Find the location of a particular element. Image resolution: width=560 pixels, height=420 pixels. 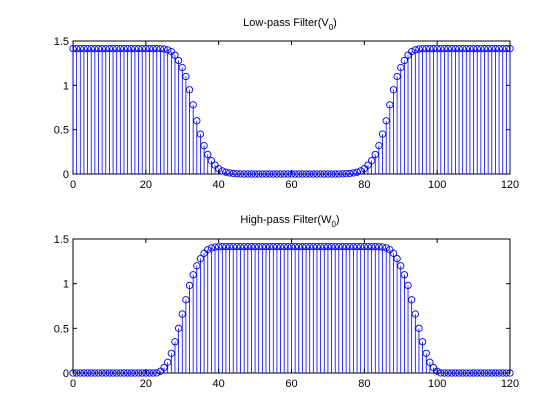

plot-title: High-pass Filter(W0) is located at coordinates (289, 221).